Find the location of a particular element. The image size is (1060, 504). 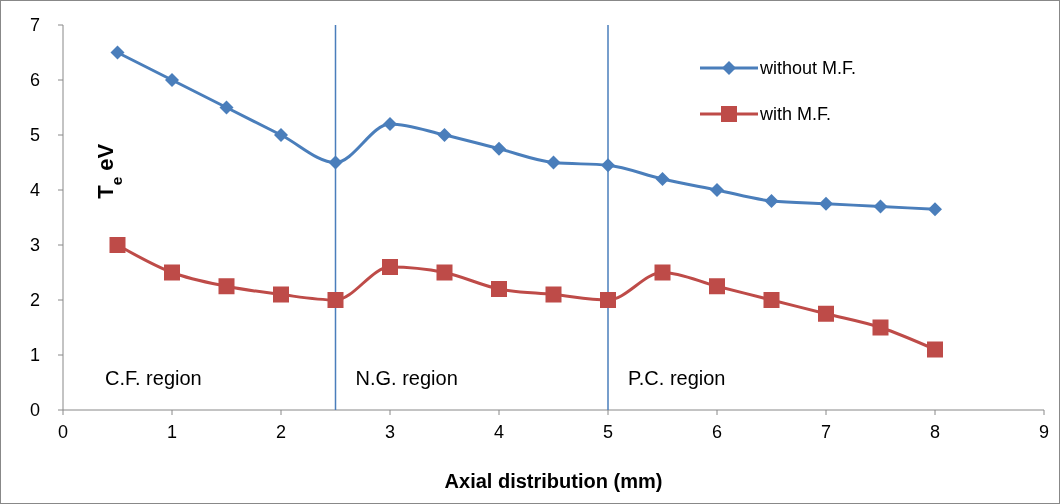

legend-label: with M.F. is located at coordinates (795, 114).